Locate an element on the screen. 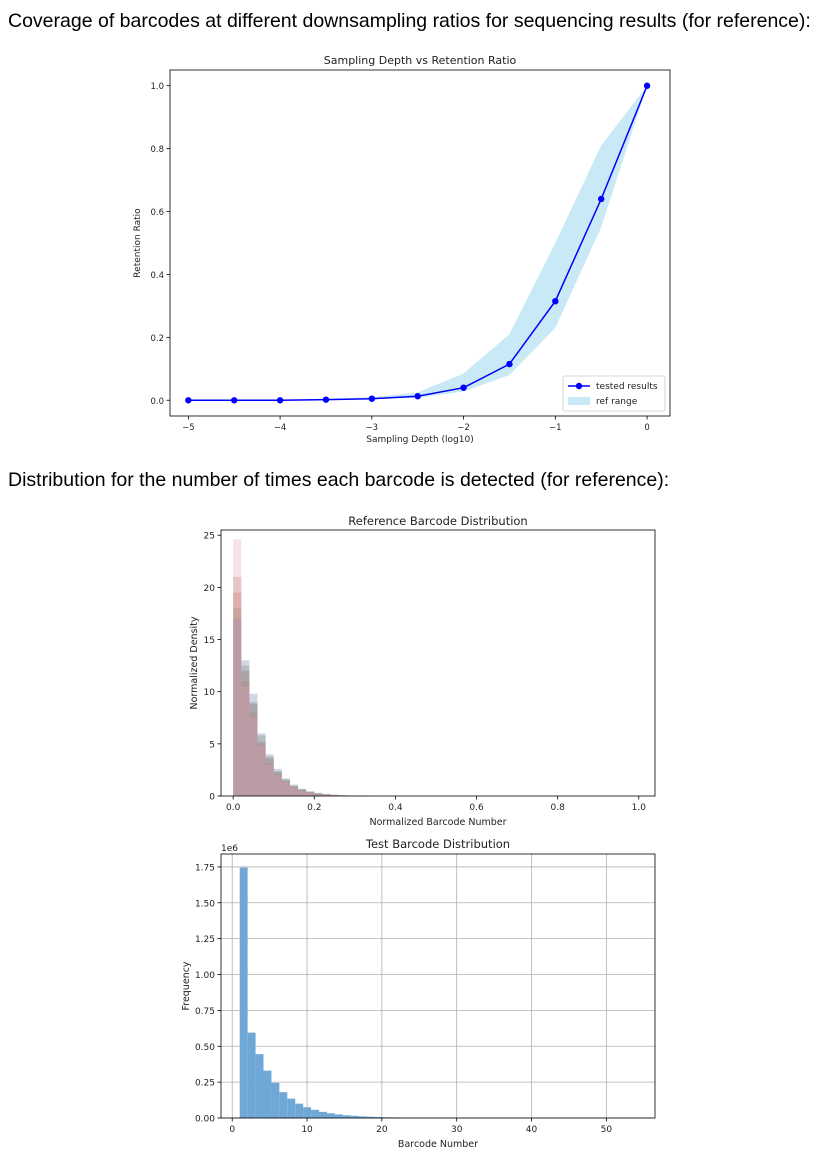 The height and width of the screenshot is (1161, 829). x-tick-label: −4 is located at coordinates (280, 428).